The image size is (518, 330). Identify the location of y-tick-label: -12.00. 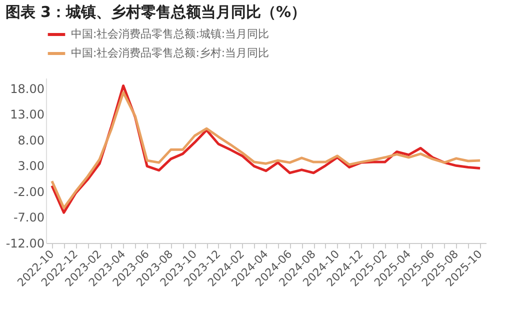
(25, 243).